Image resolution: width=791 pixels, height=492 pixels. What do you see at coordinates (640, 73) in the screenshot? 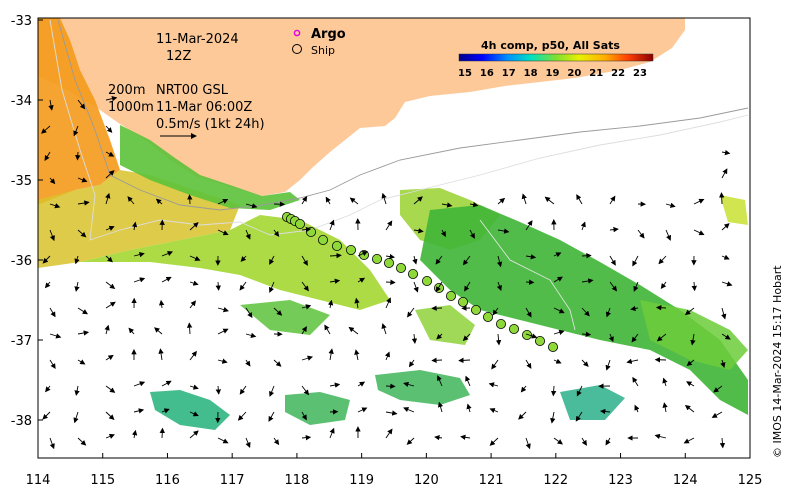
I see `colorbar-tick-label: 23` at bounding box center [640, 73].